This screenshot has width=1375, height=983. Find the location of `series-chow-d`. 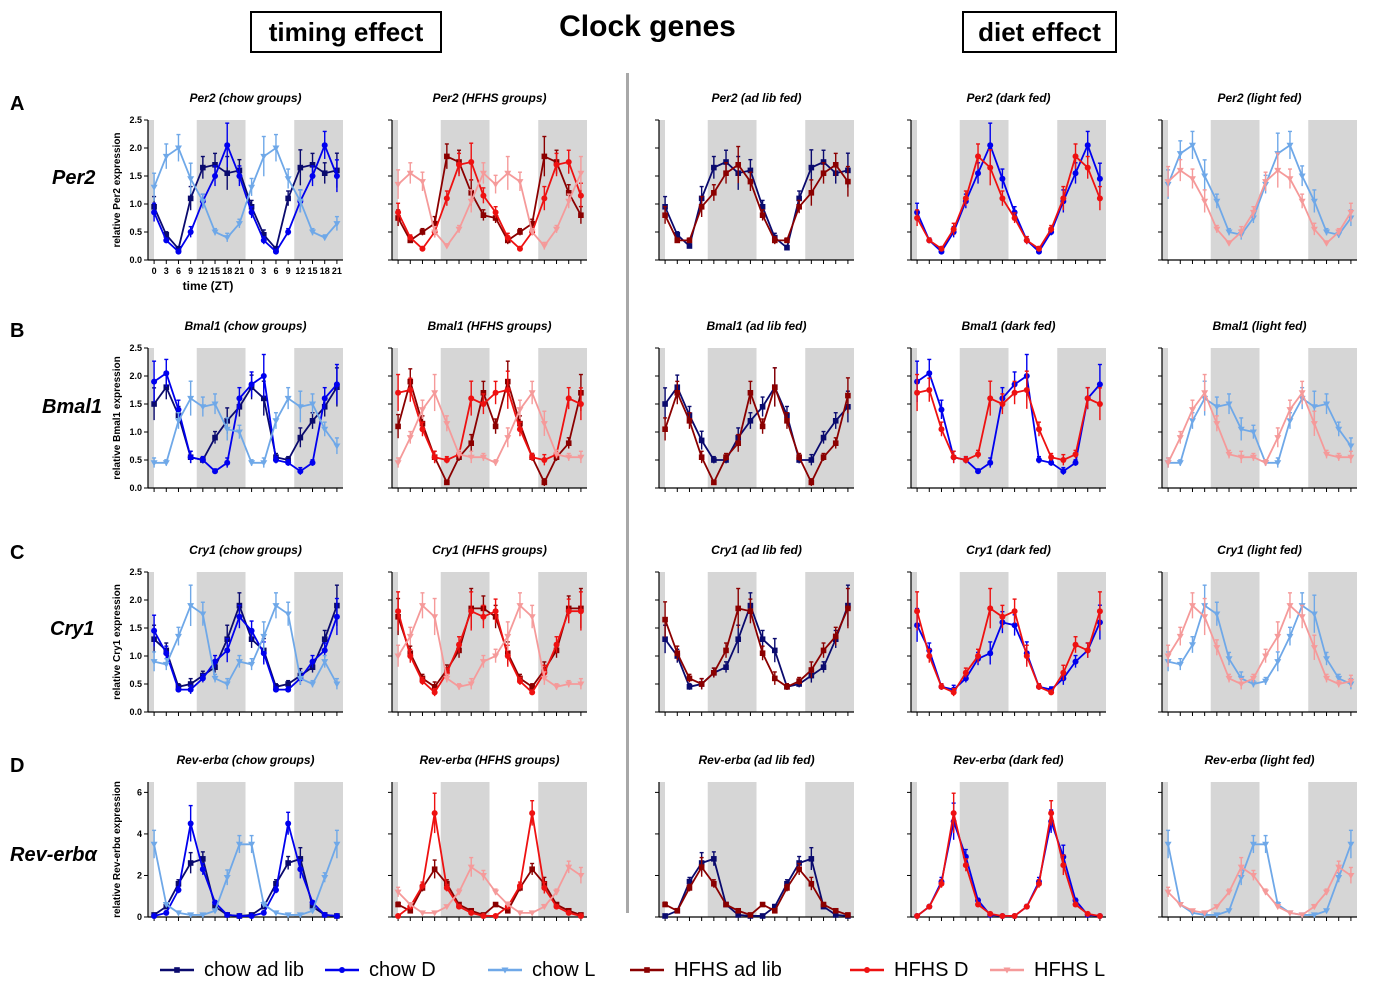

series-chow-d is located at coordinates (245, 861).